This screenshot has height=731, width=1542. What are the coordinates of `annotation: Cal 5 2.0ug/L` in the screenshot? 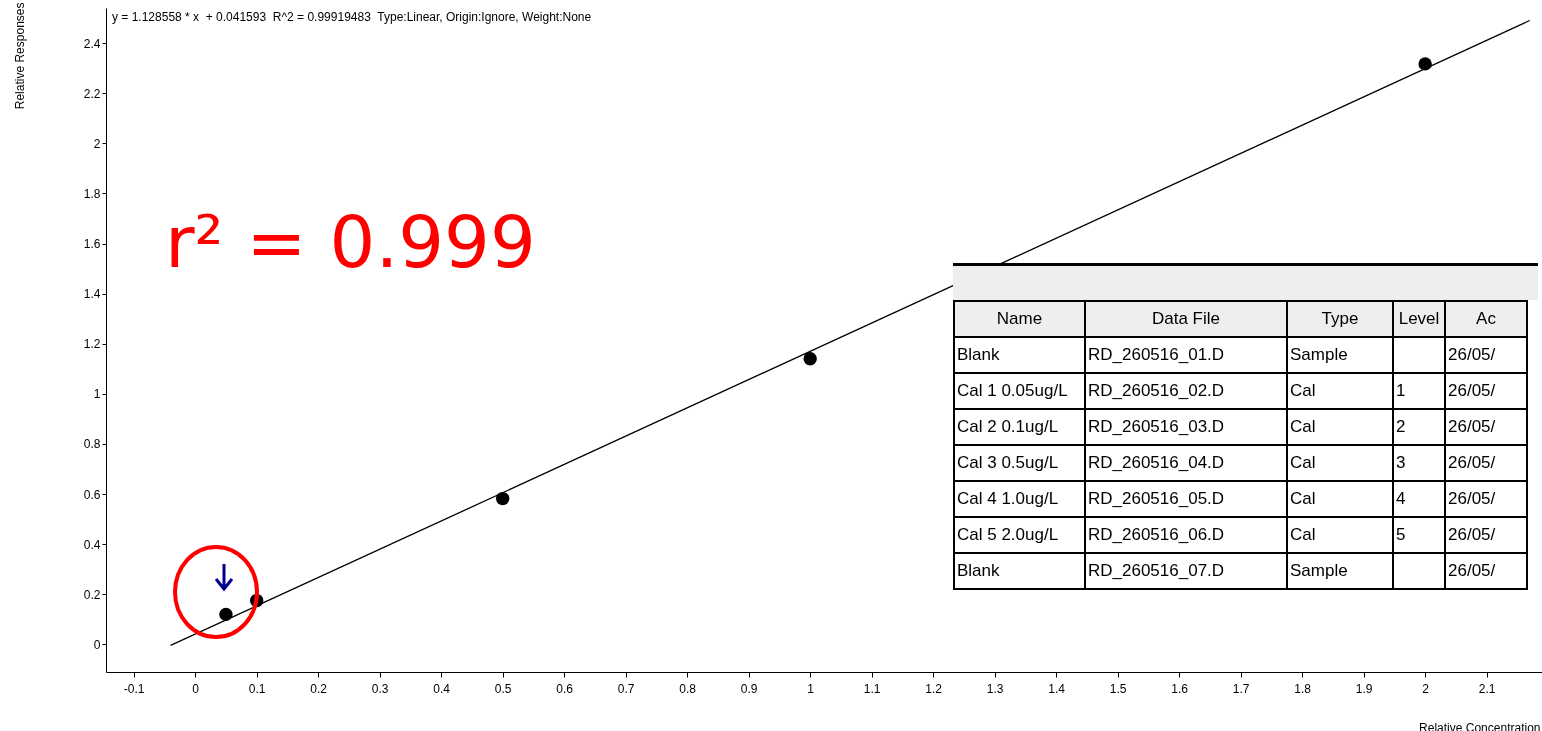 It's located at (1019, 535).